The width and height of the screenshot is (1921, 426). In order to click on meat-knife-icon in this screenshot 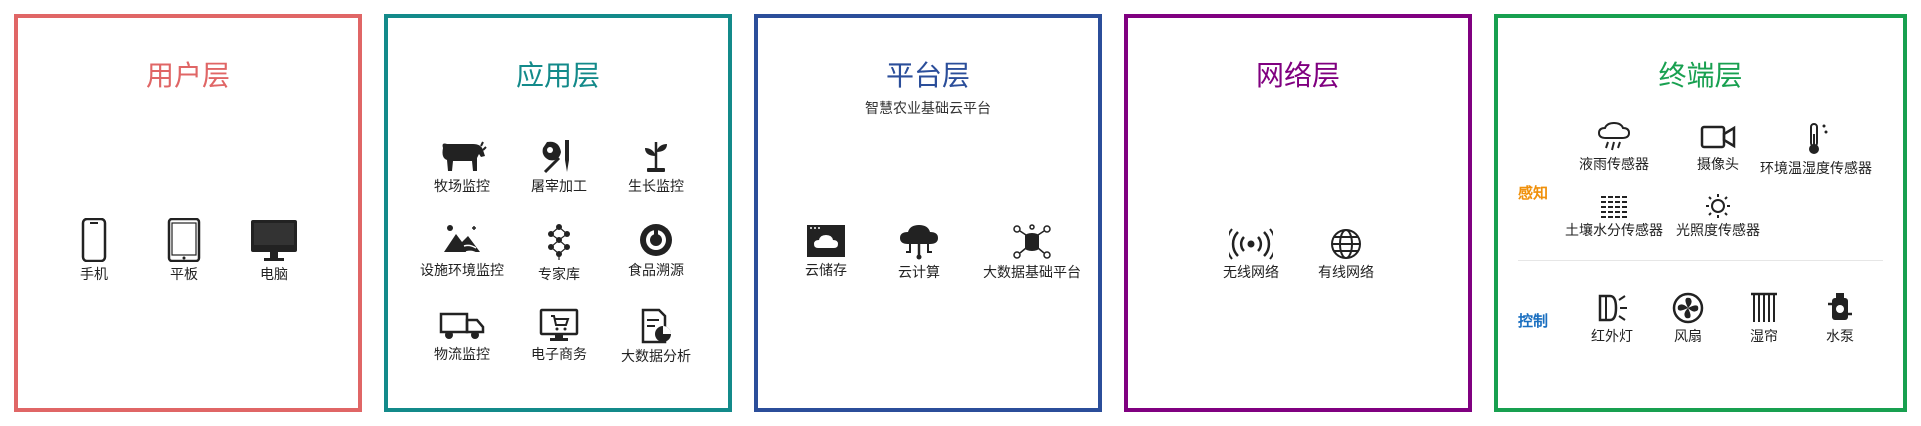, I will do `click(555, 157)`.